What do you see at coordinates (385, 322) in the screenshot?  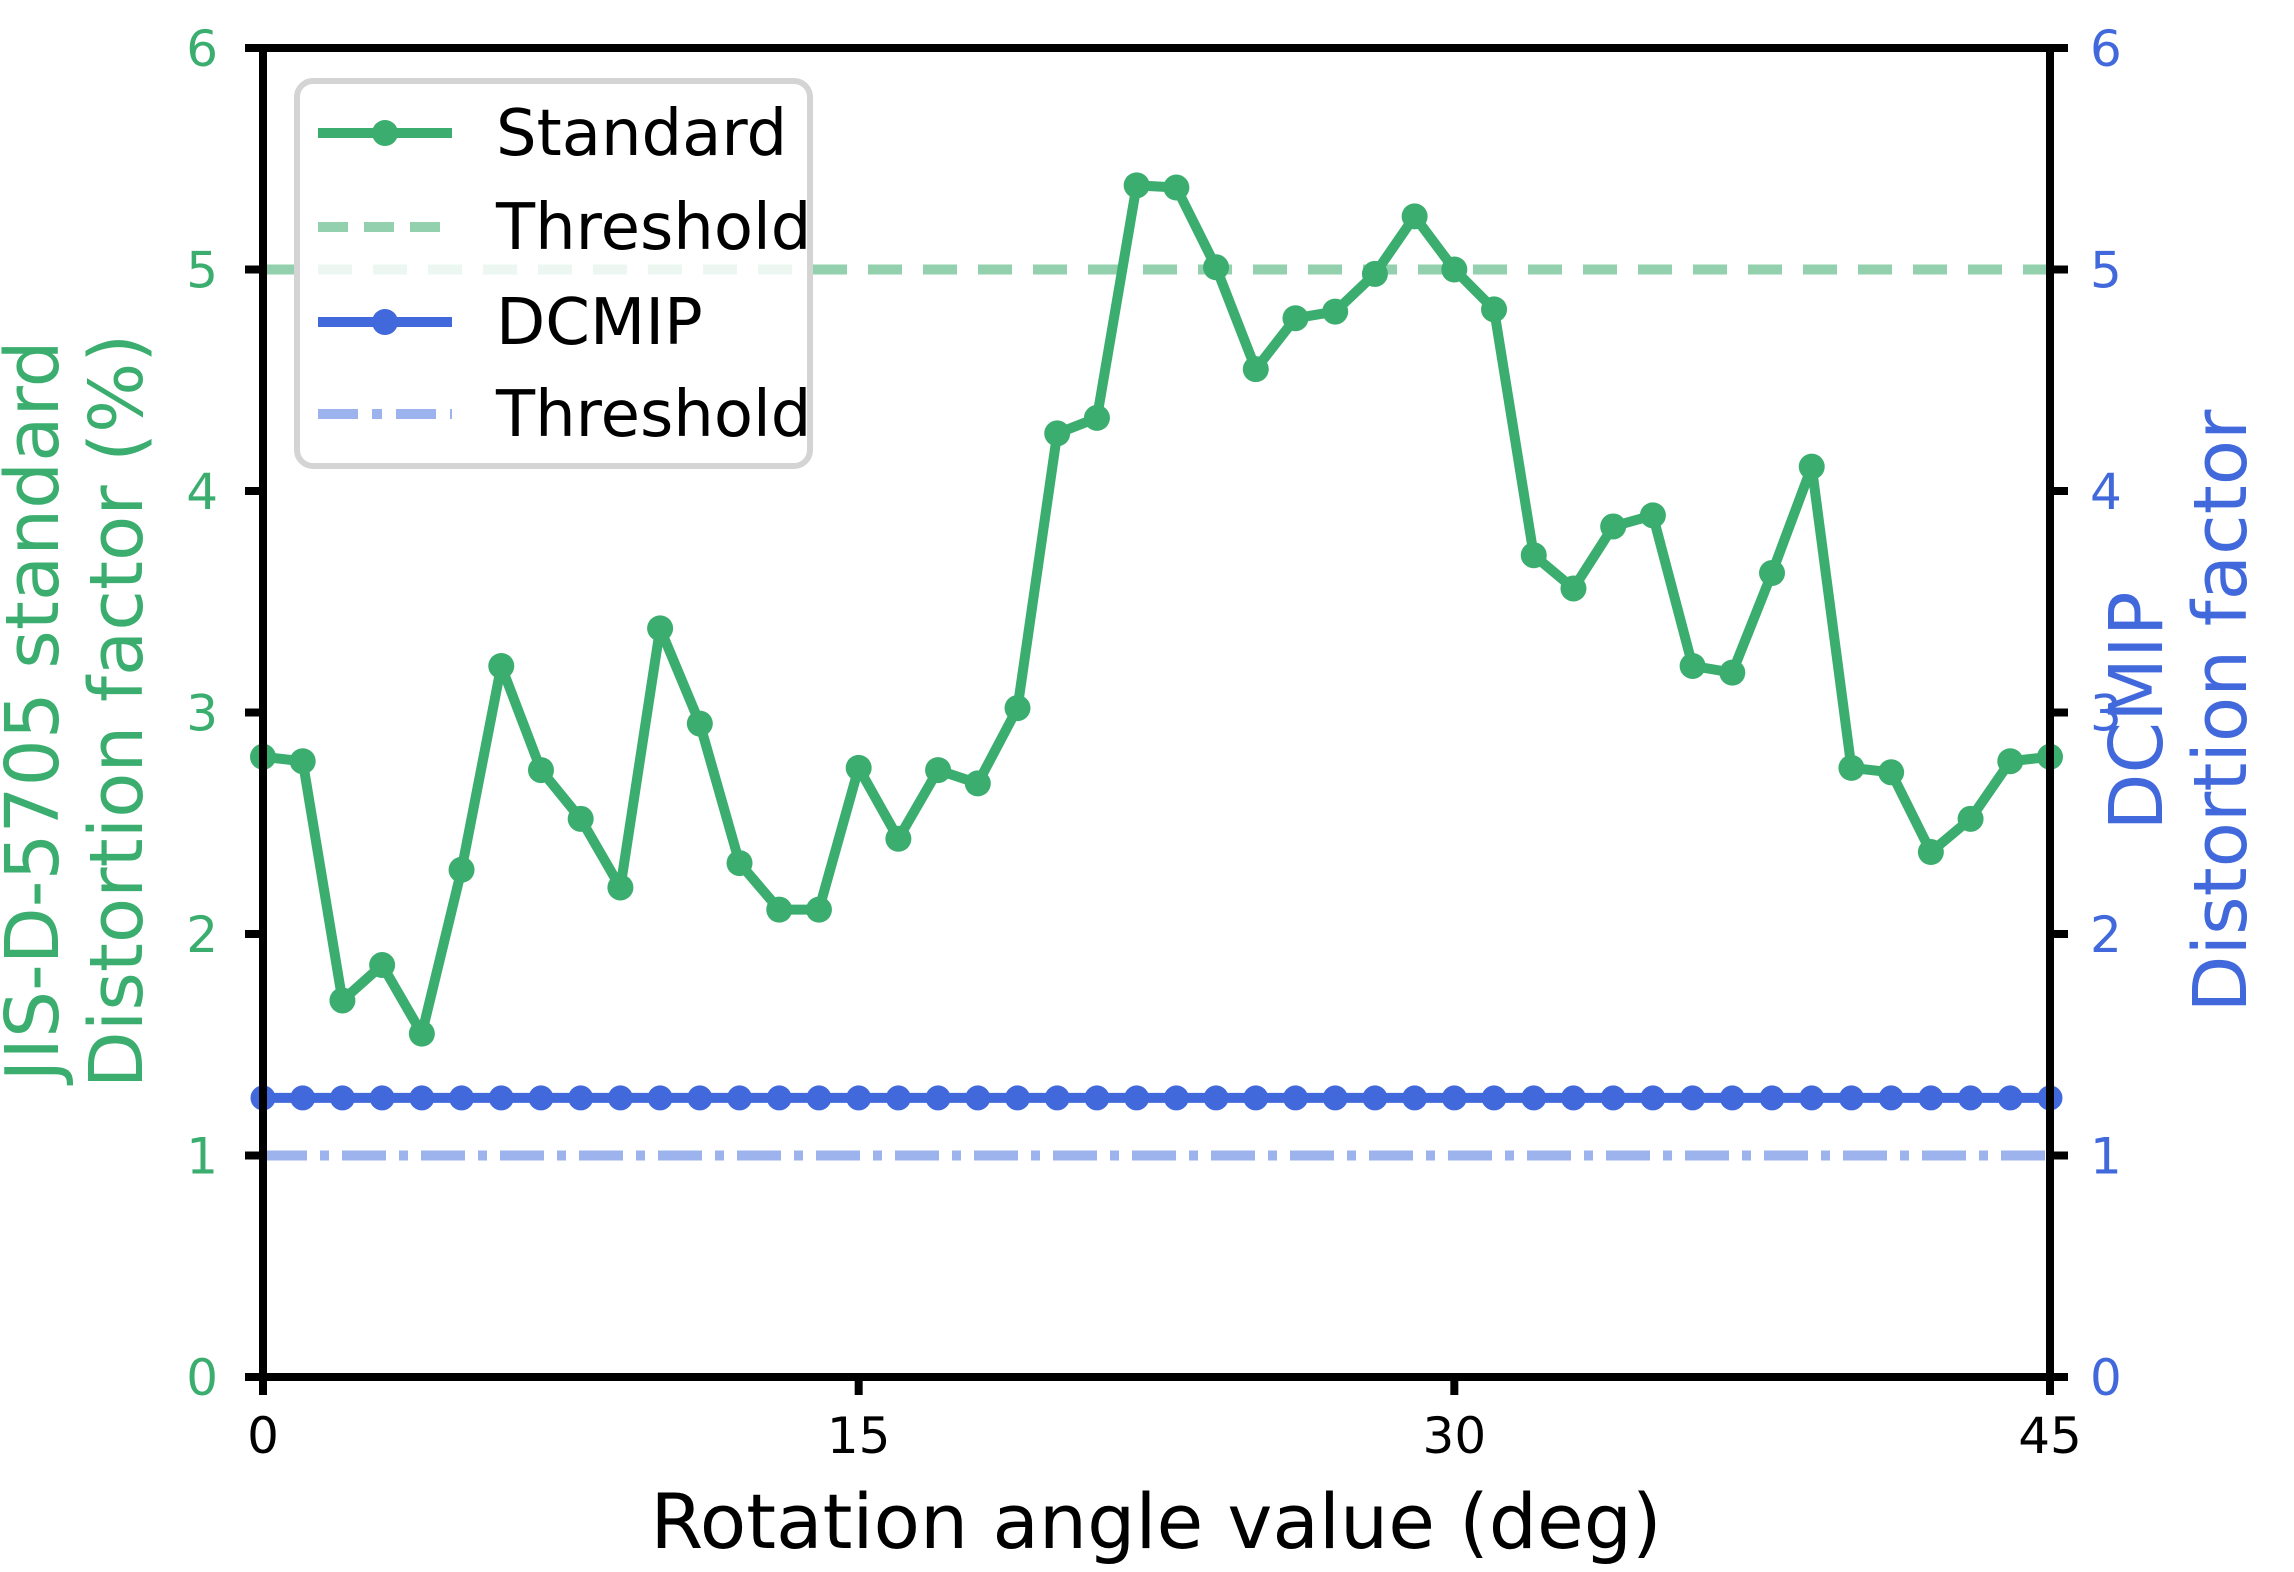 I see `legend-key-dcmip-marker` at bounding box center [385, 322].